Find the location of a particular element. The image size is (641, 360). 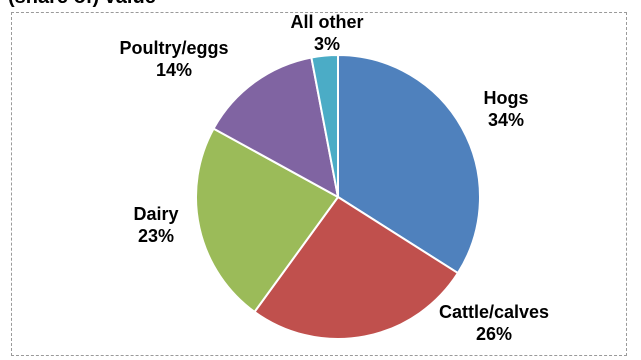

slice-label-all-other: All other 3% is located at coordinates (326, 33).